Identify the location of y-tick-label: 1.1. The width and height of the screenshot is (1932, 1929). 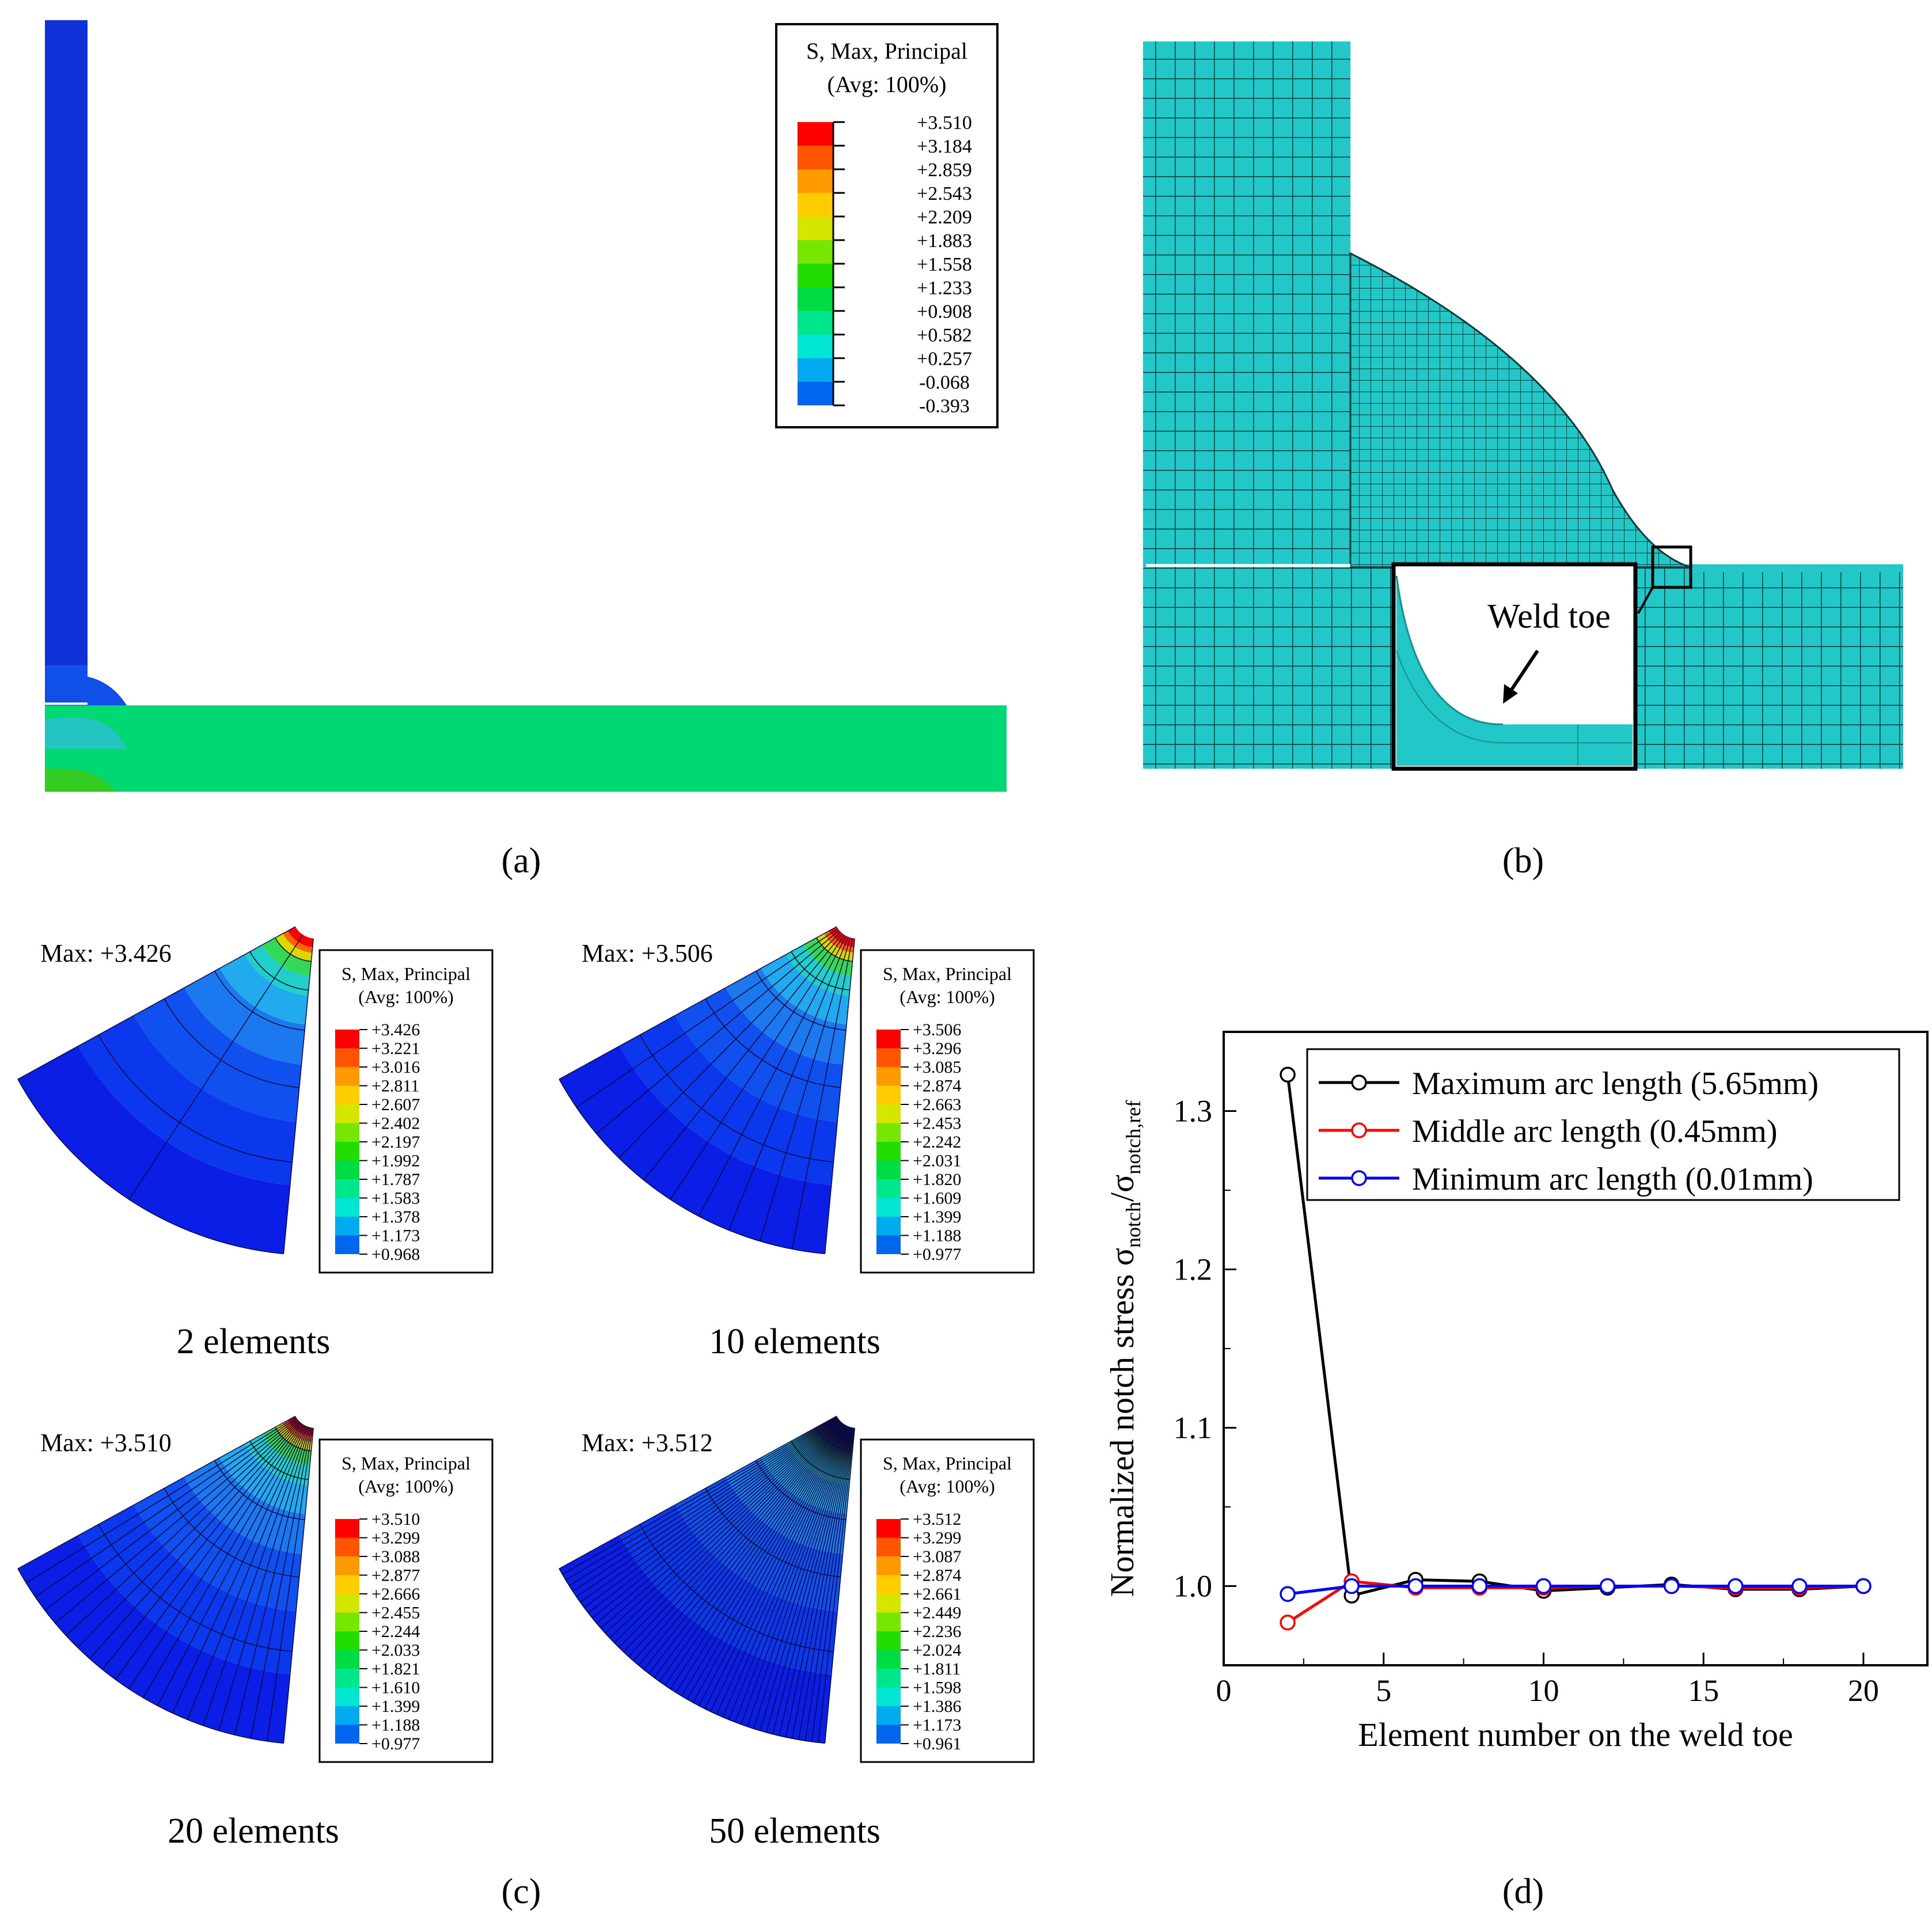
(1193, 1428).